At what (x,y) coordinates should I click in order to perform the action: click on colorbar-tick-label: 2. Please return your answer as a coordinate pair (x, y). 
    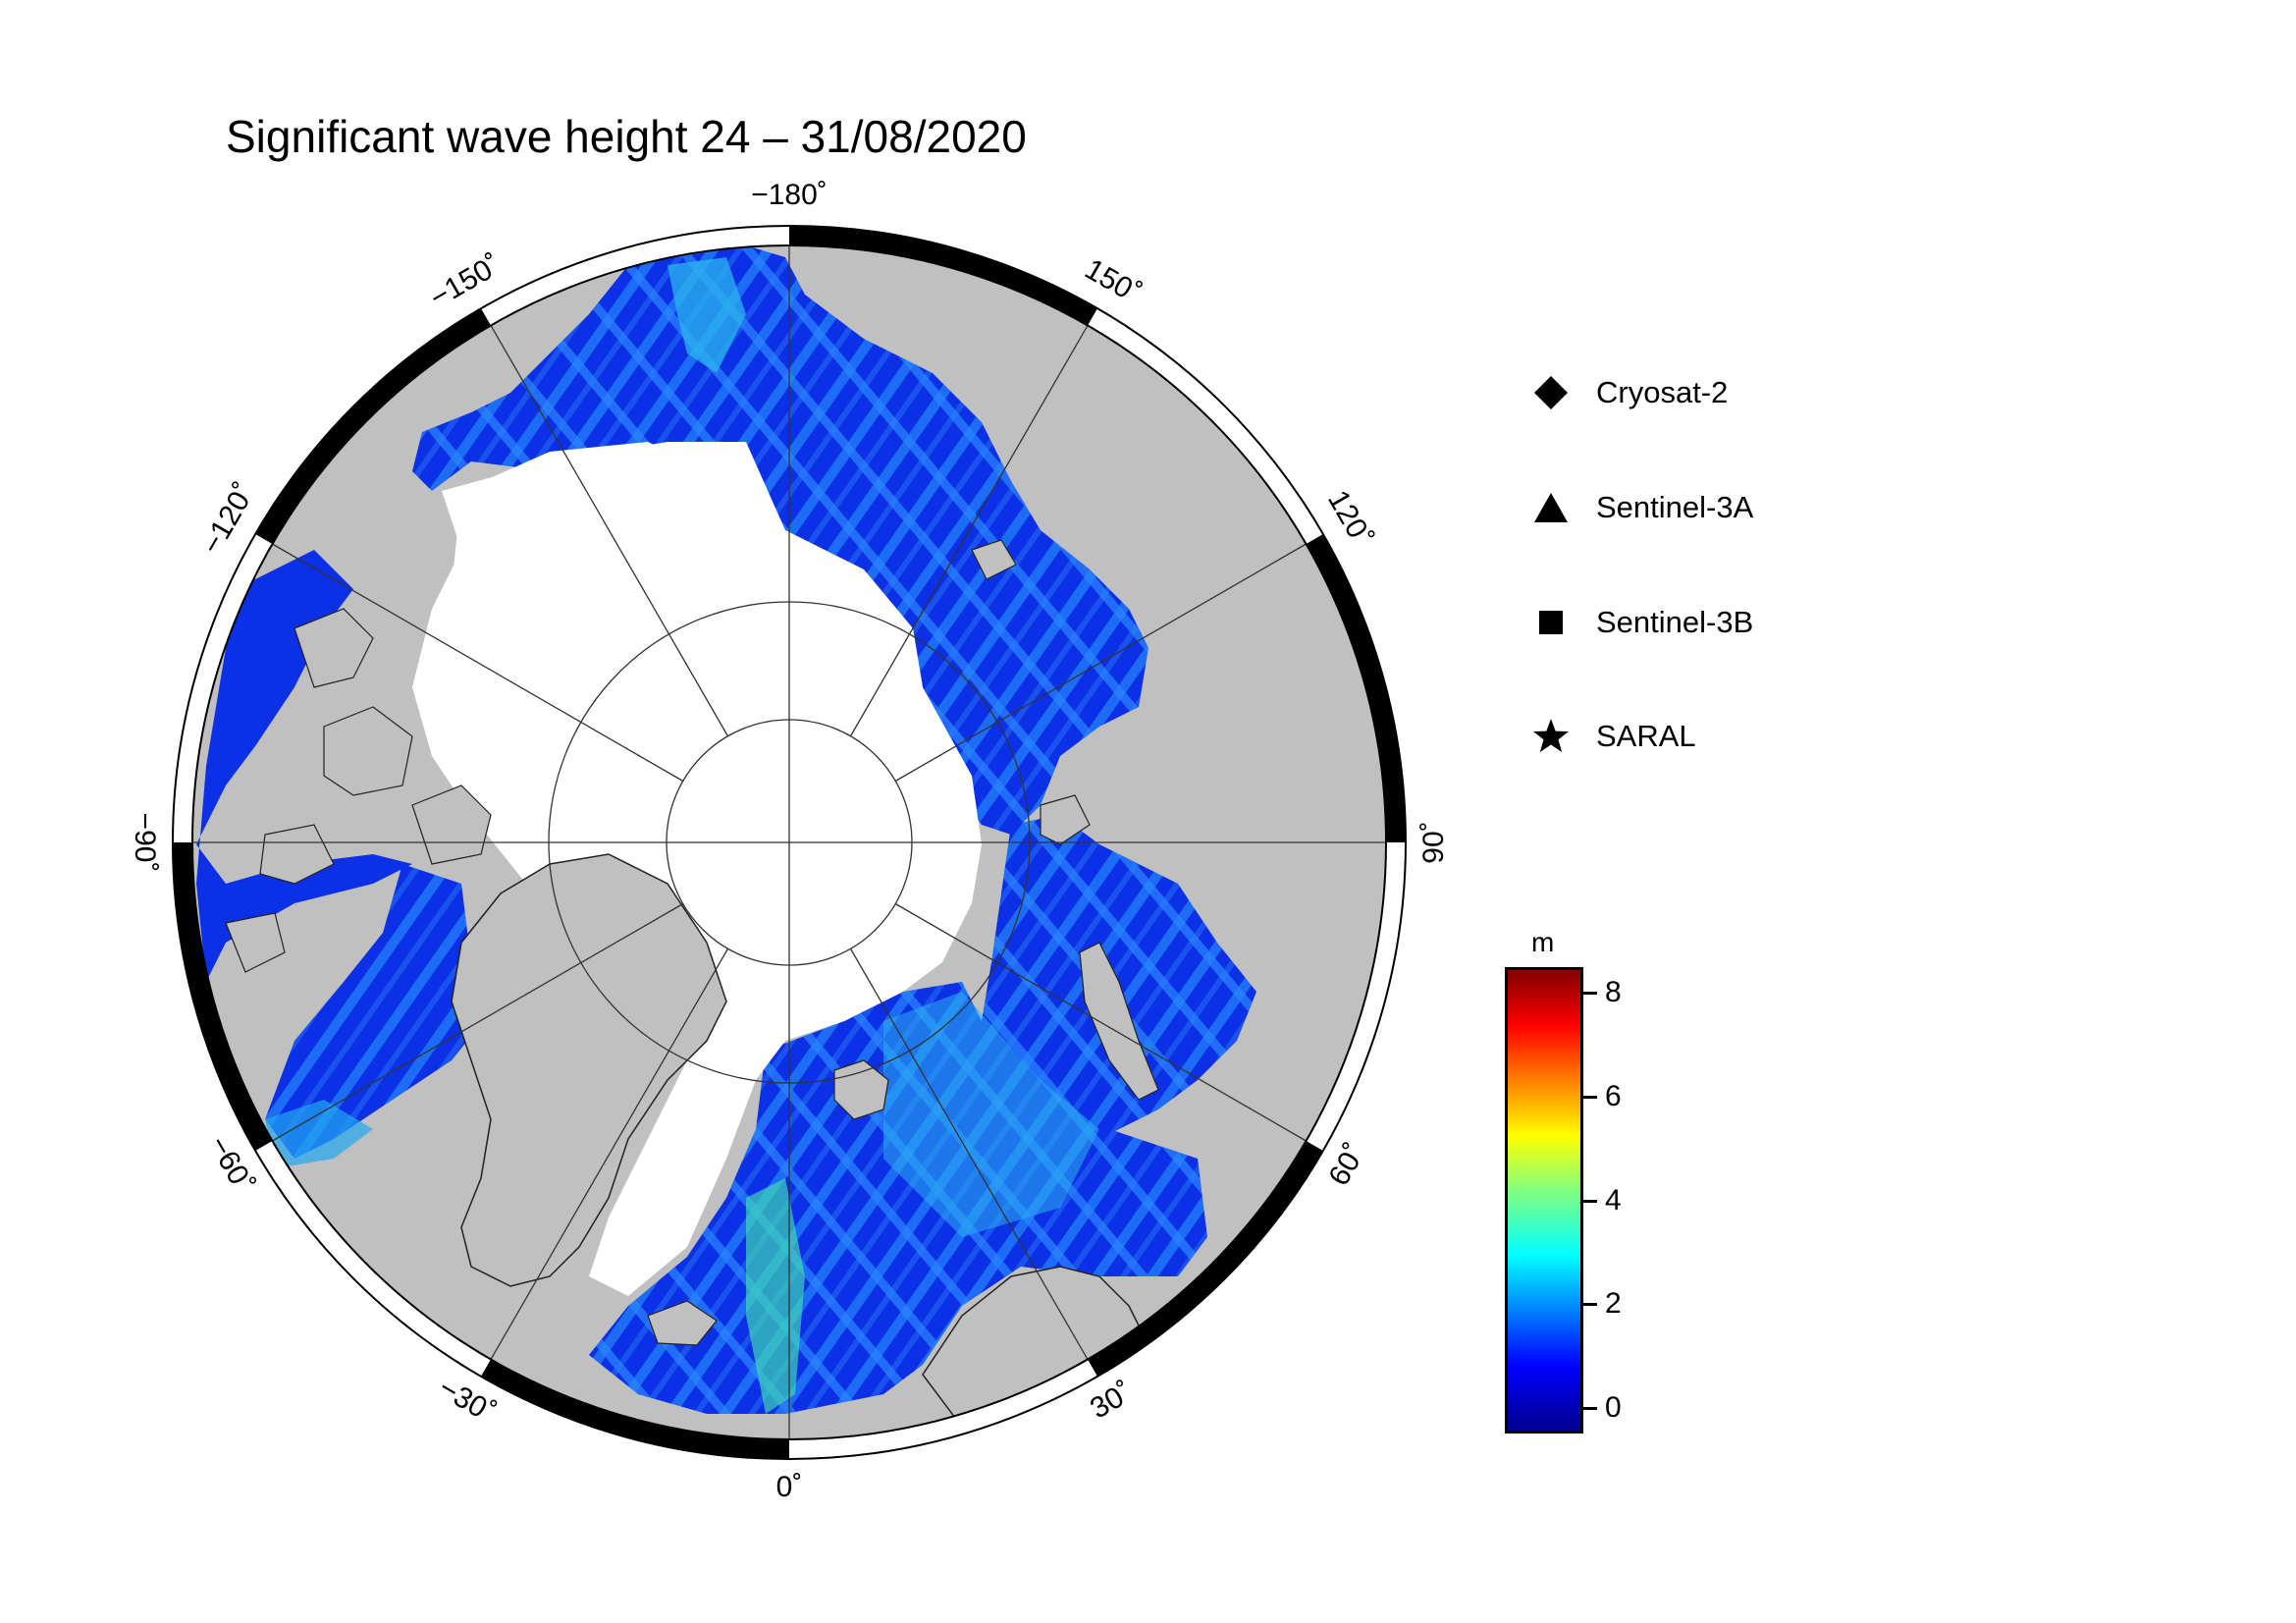
    Looking at the image, I should click on (1613, 1304).